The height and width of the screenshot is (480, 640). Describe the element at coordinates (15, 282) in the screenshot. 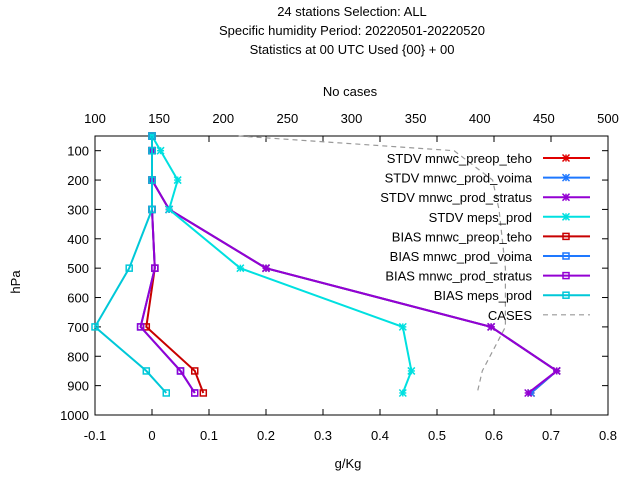

I see `y-axis-label: hPa` at that location.